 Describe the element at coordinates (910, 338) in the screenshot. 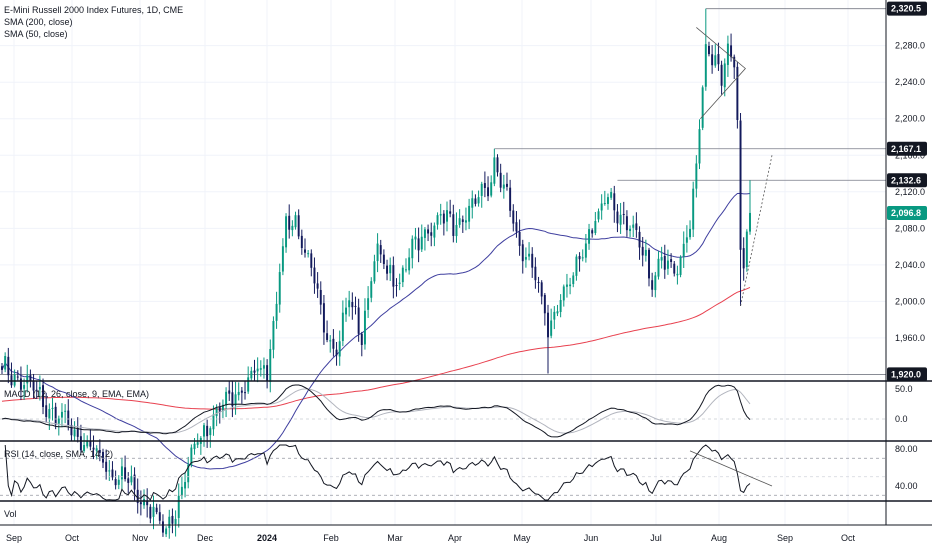

I see `price-tick-label: 1,960.0` at that location.